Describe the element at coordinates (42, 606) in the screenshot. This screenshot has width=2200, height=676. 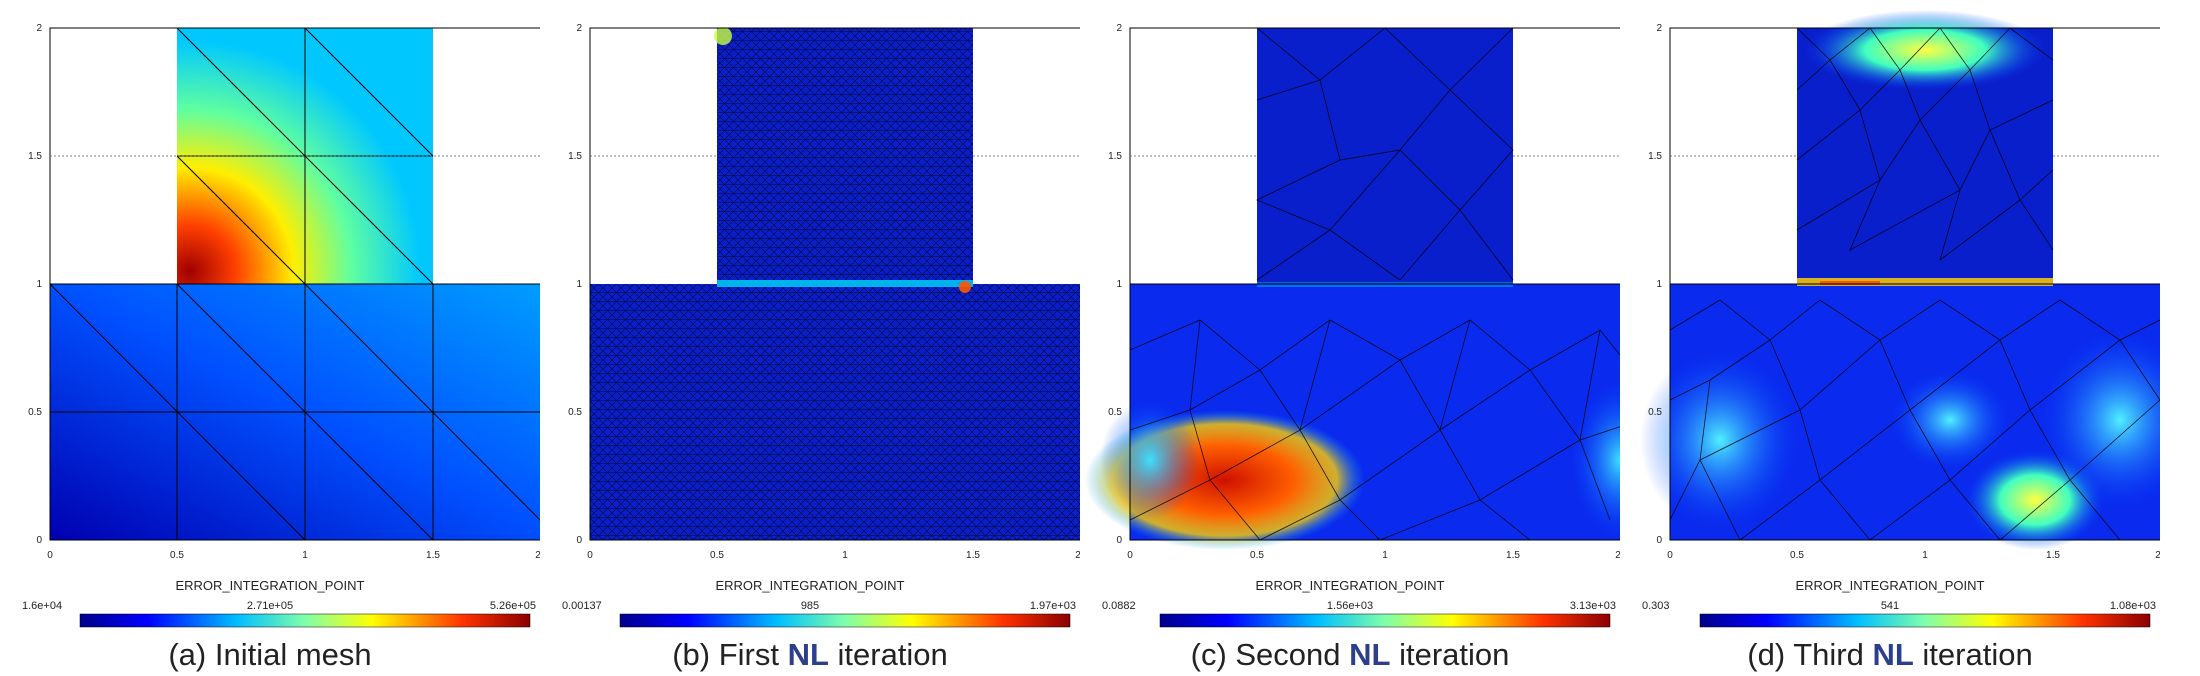
I see `colorbar-min: 1.6e+04` at that location.